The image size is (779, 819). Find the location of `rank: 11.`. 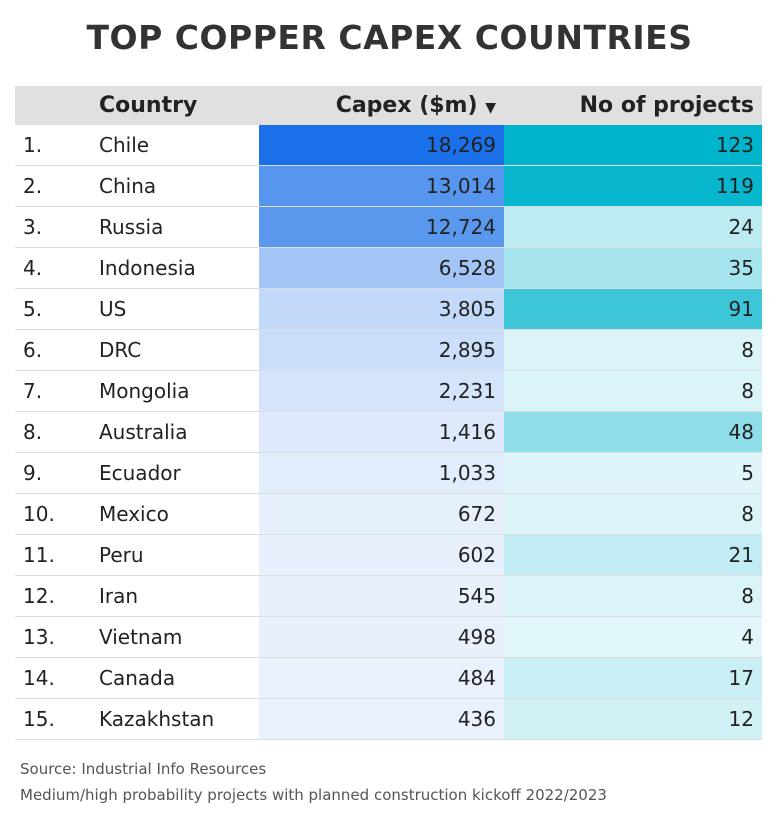

rank: 11. is located at coordinates (53, 555).